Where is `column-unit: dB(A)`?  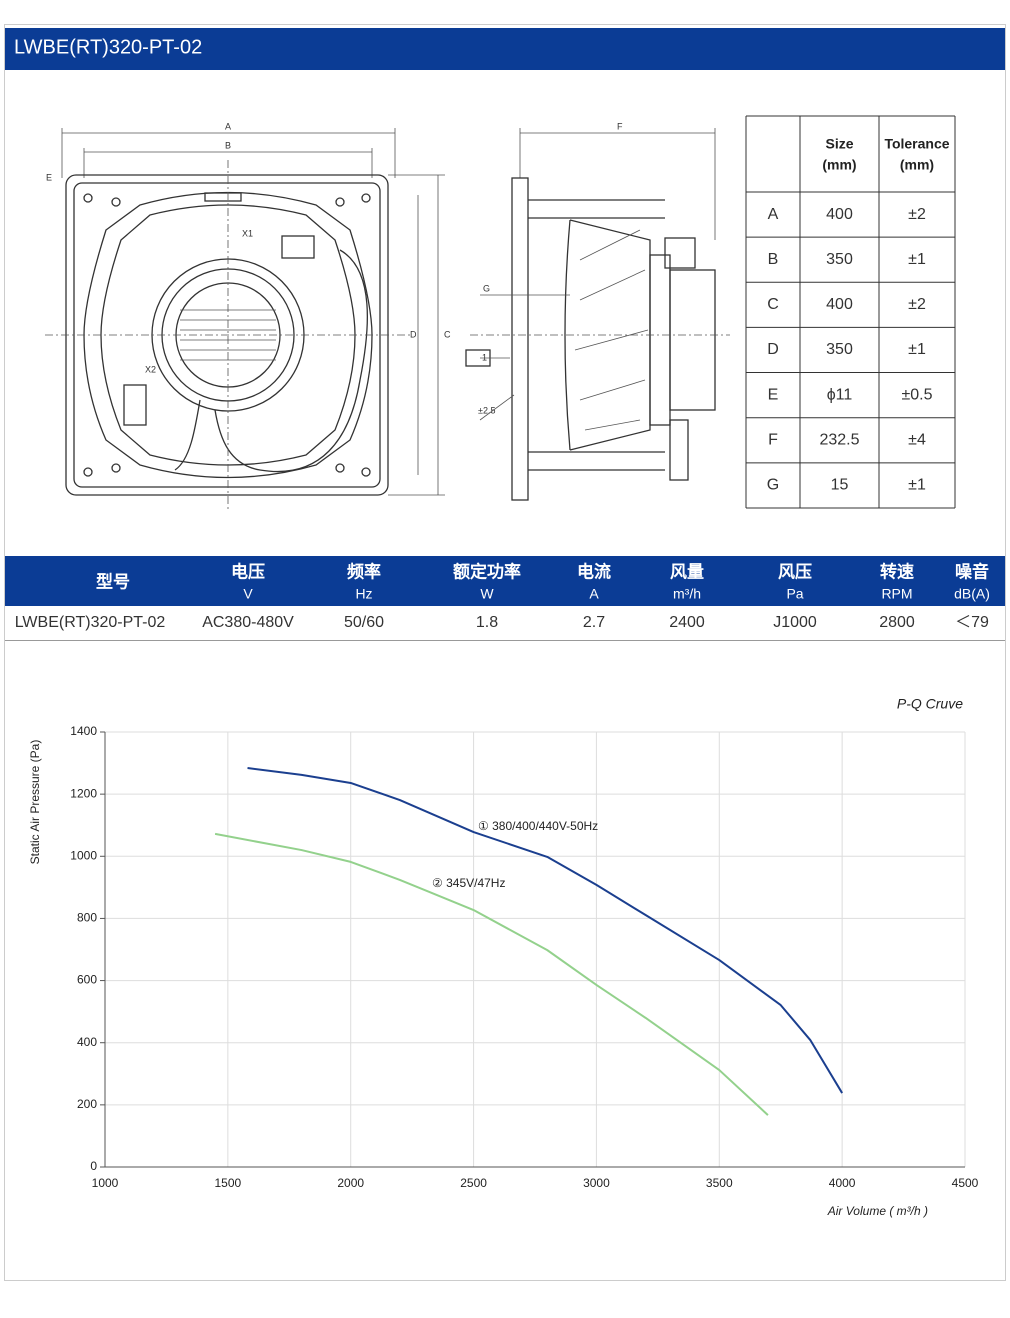
column-unit: dB(A) is located at coordinates (972, 594).